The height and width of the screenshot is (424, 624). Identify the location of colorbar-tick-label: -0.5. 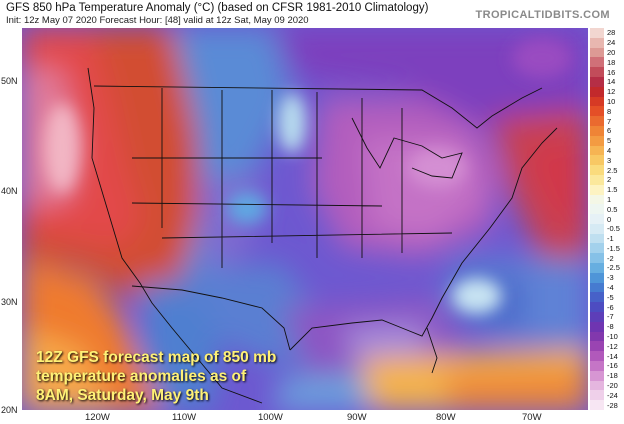
(613, 229).